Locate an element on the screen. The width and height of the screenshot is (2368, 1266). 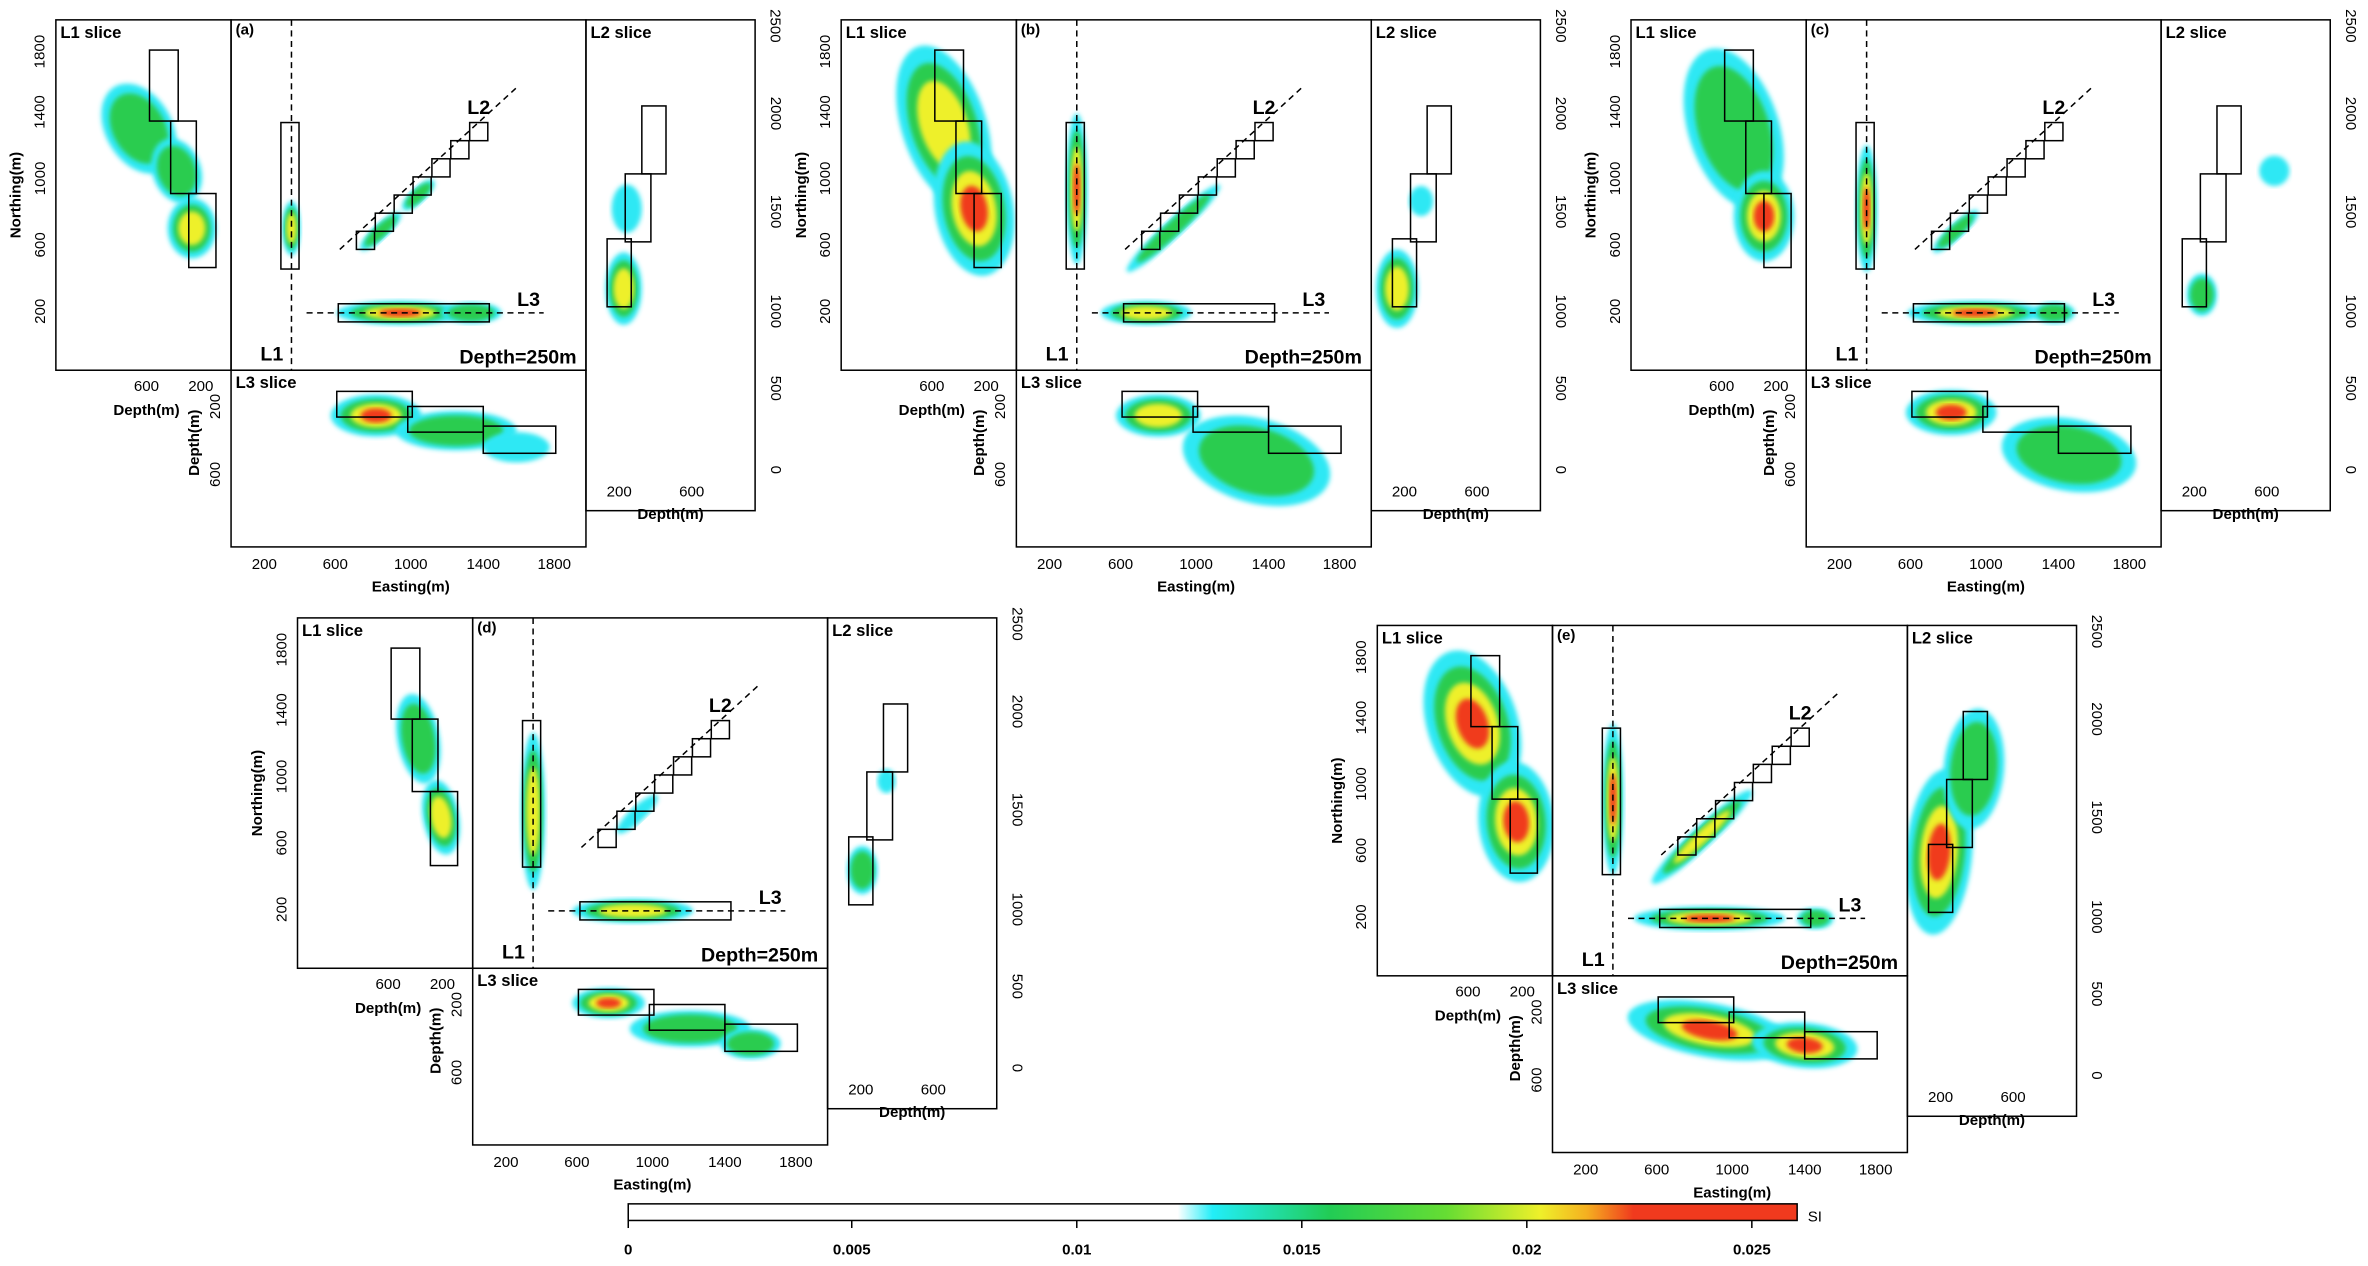
colorbar-tick-label: 0.025 is located at coordinates (1752, 1250).